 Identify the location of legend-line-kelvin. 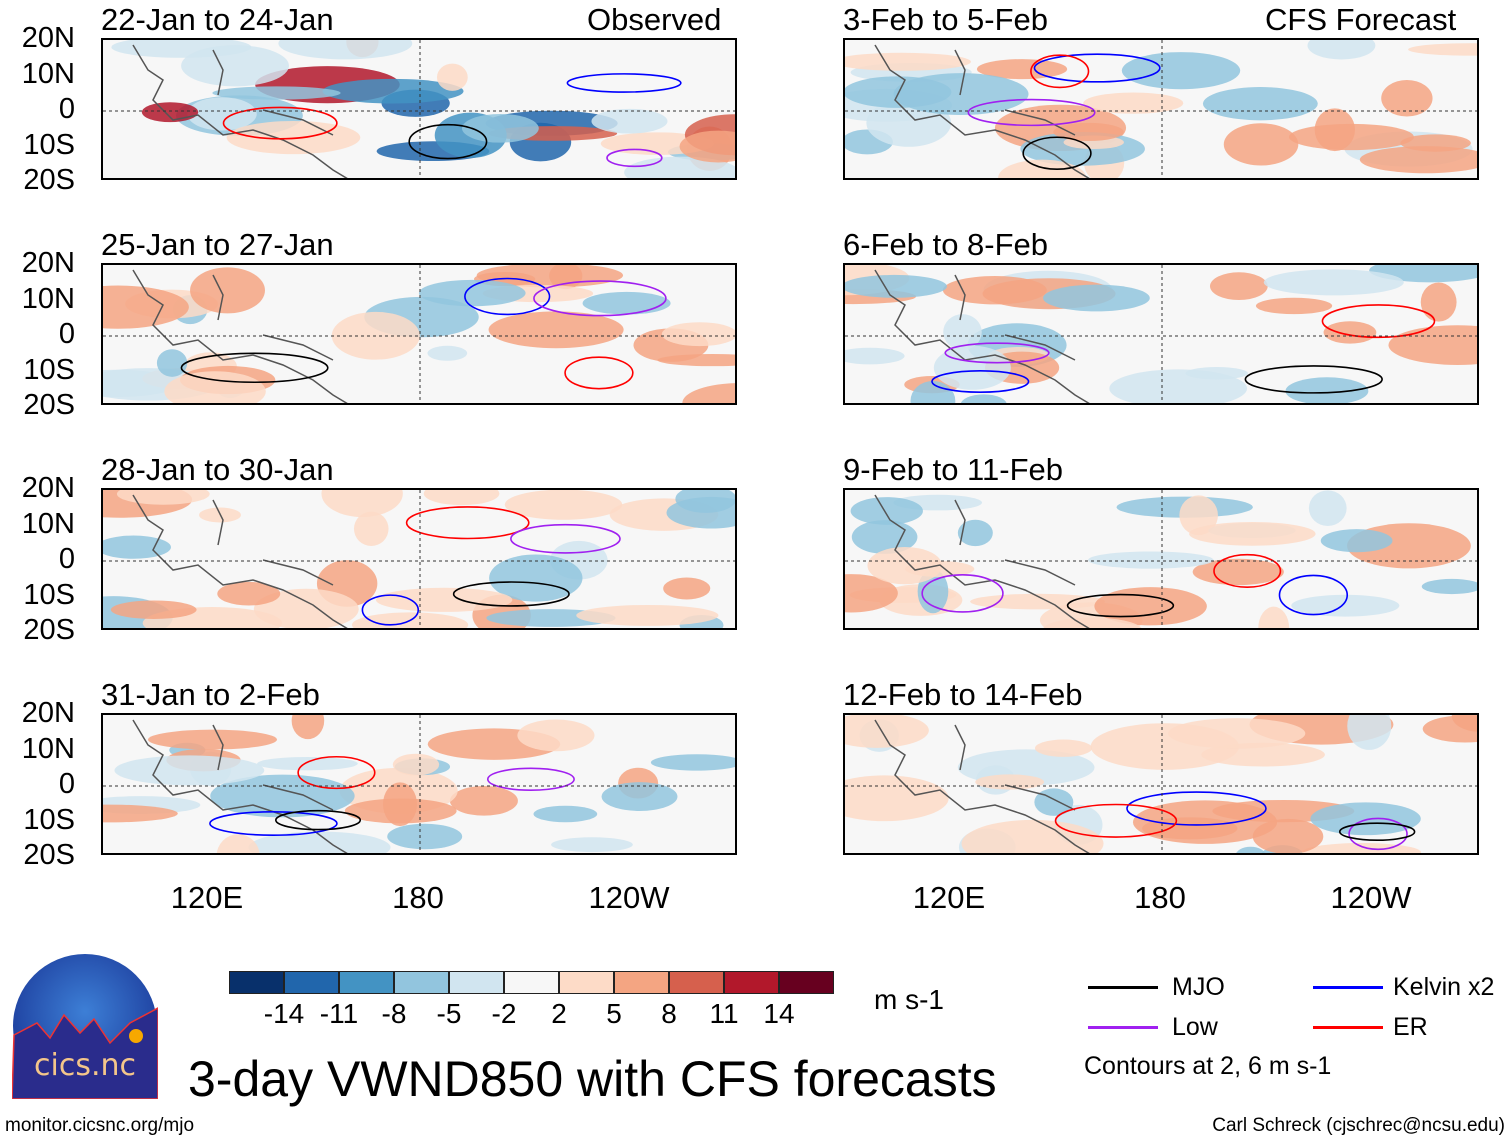
(1348, 987).